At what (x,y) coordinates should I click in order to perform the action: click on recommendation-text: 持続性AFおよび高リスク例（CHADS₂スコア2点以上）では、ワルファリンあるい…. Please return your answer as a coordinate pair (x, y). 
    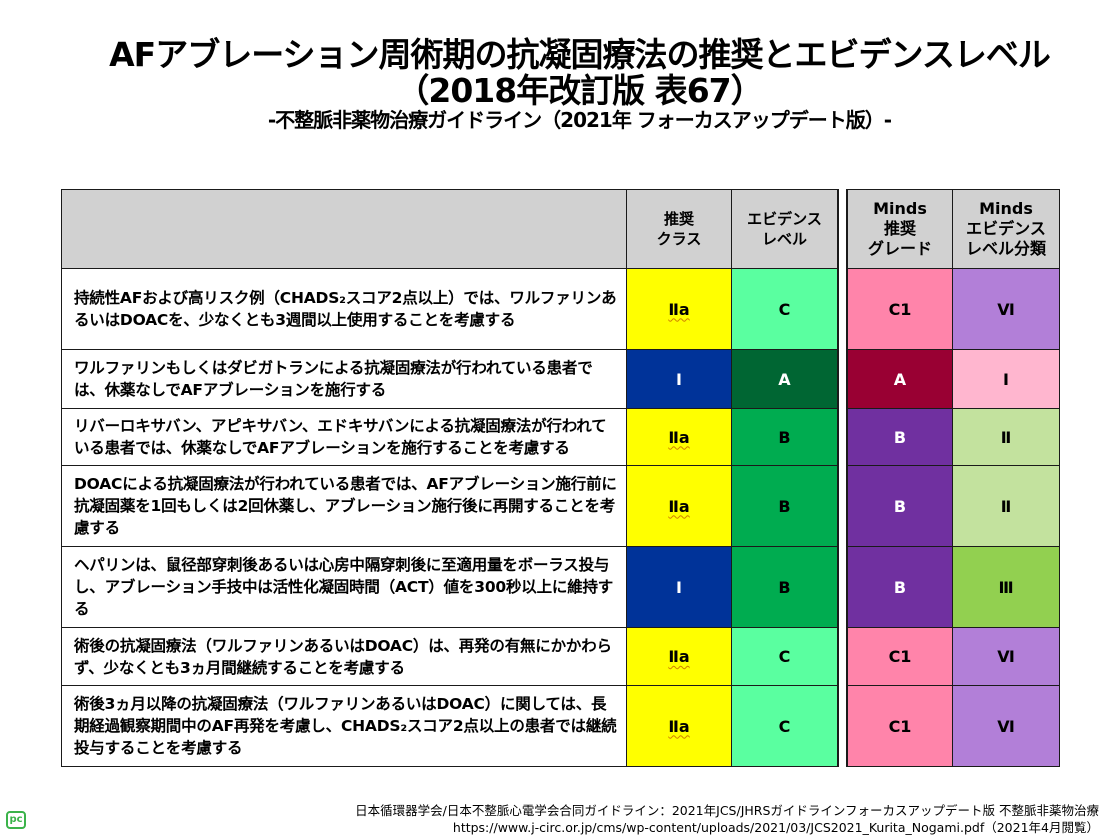
    Looking at the image, I should click on (344, 309).